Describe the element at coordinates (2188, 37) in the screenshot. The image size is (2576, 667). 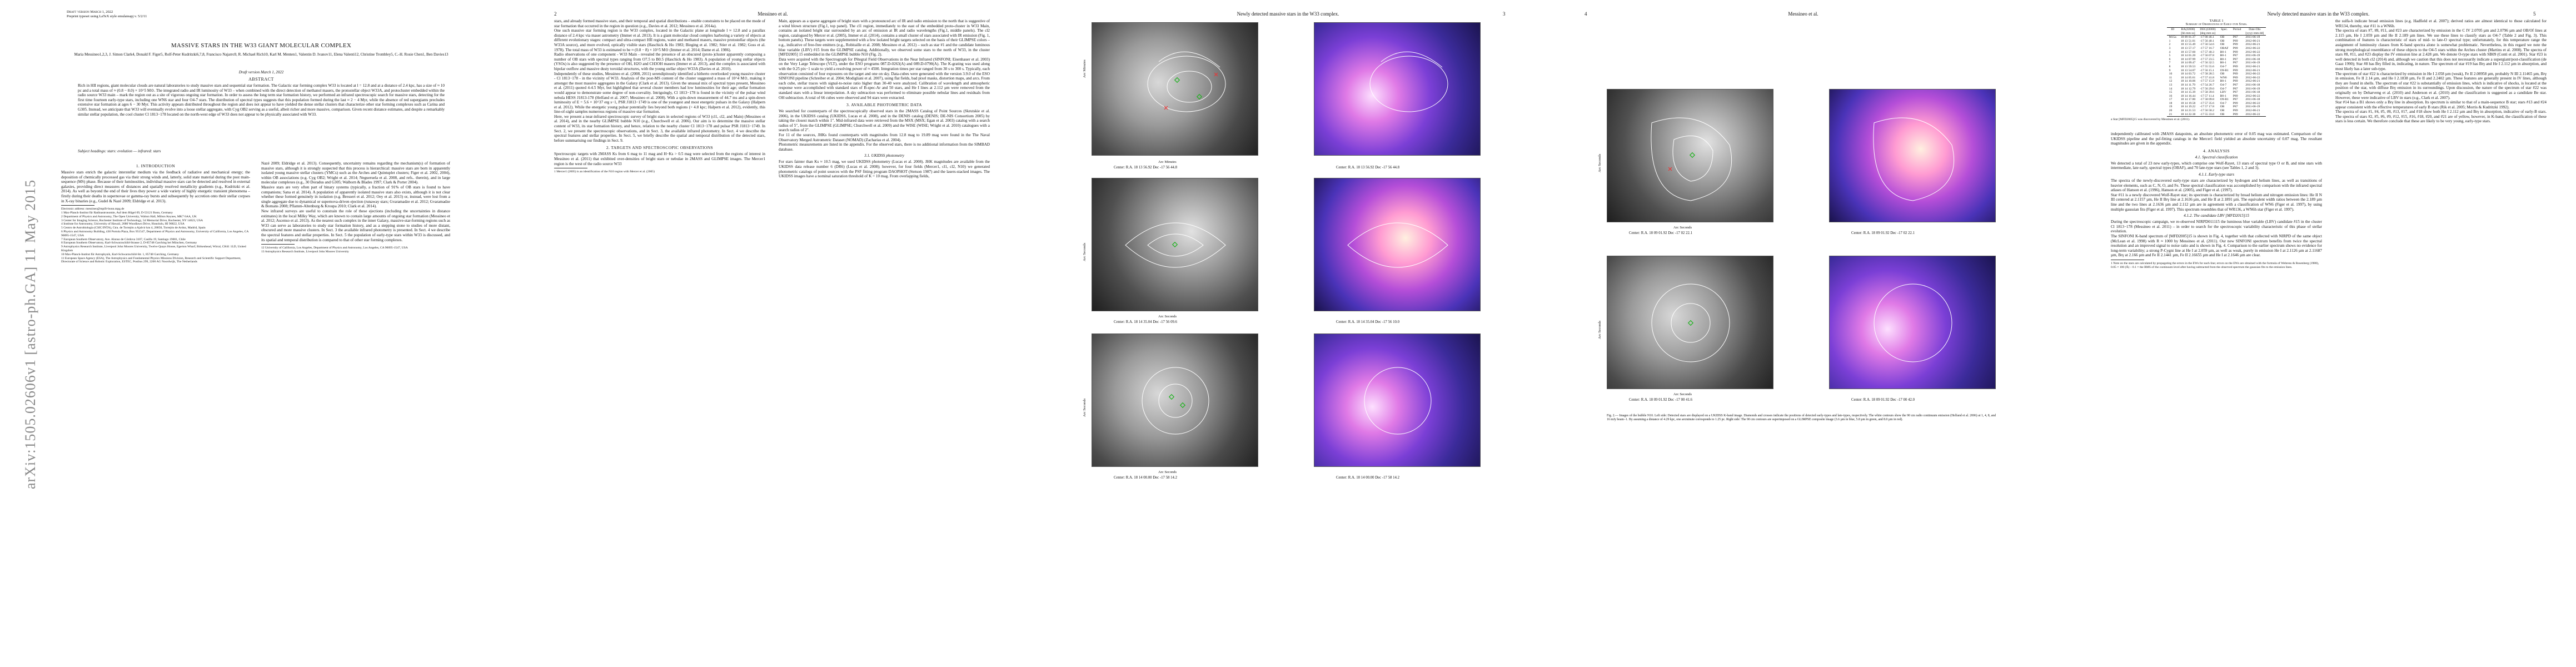
I see `table-cell: 18 09 01.37` at that location.